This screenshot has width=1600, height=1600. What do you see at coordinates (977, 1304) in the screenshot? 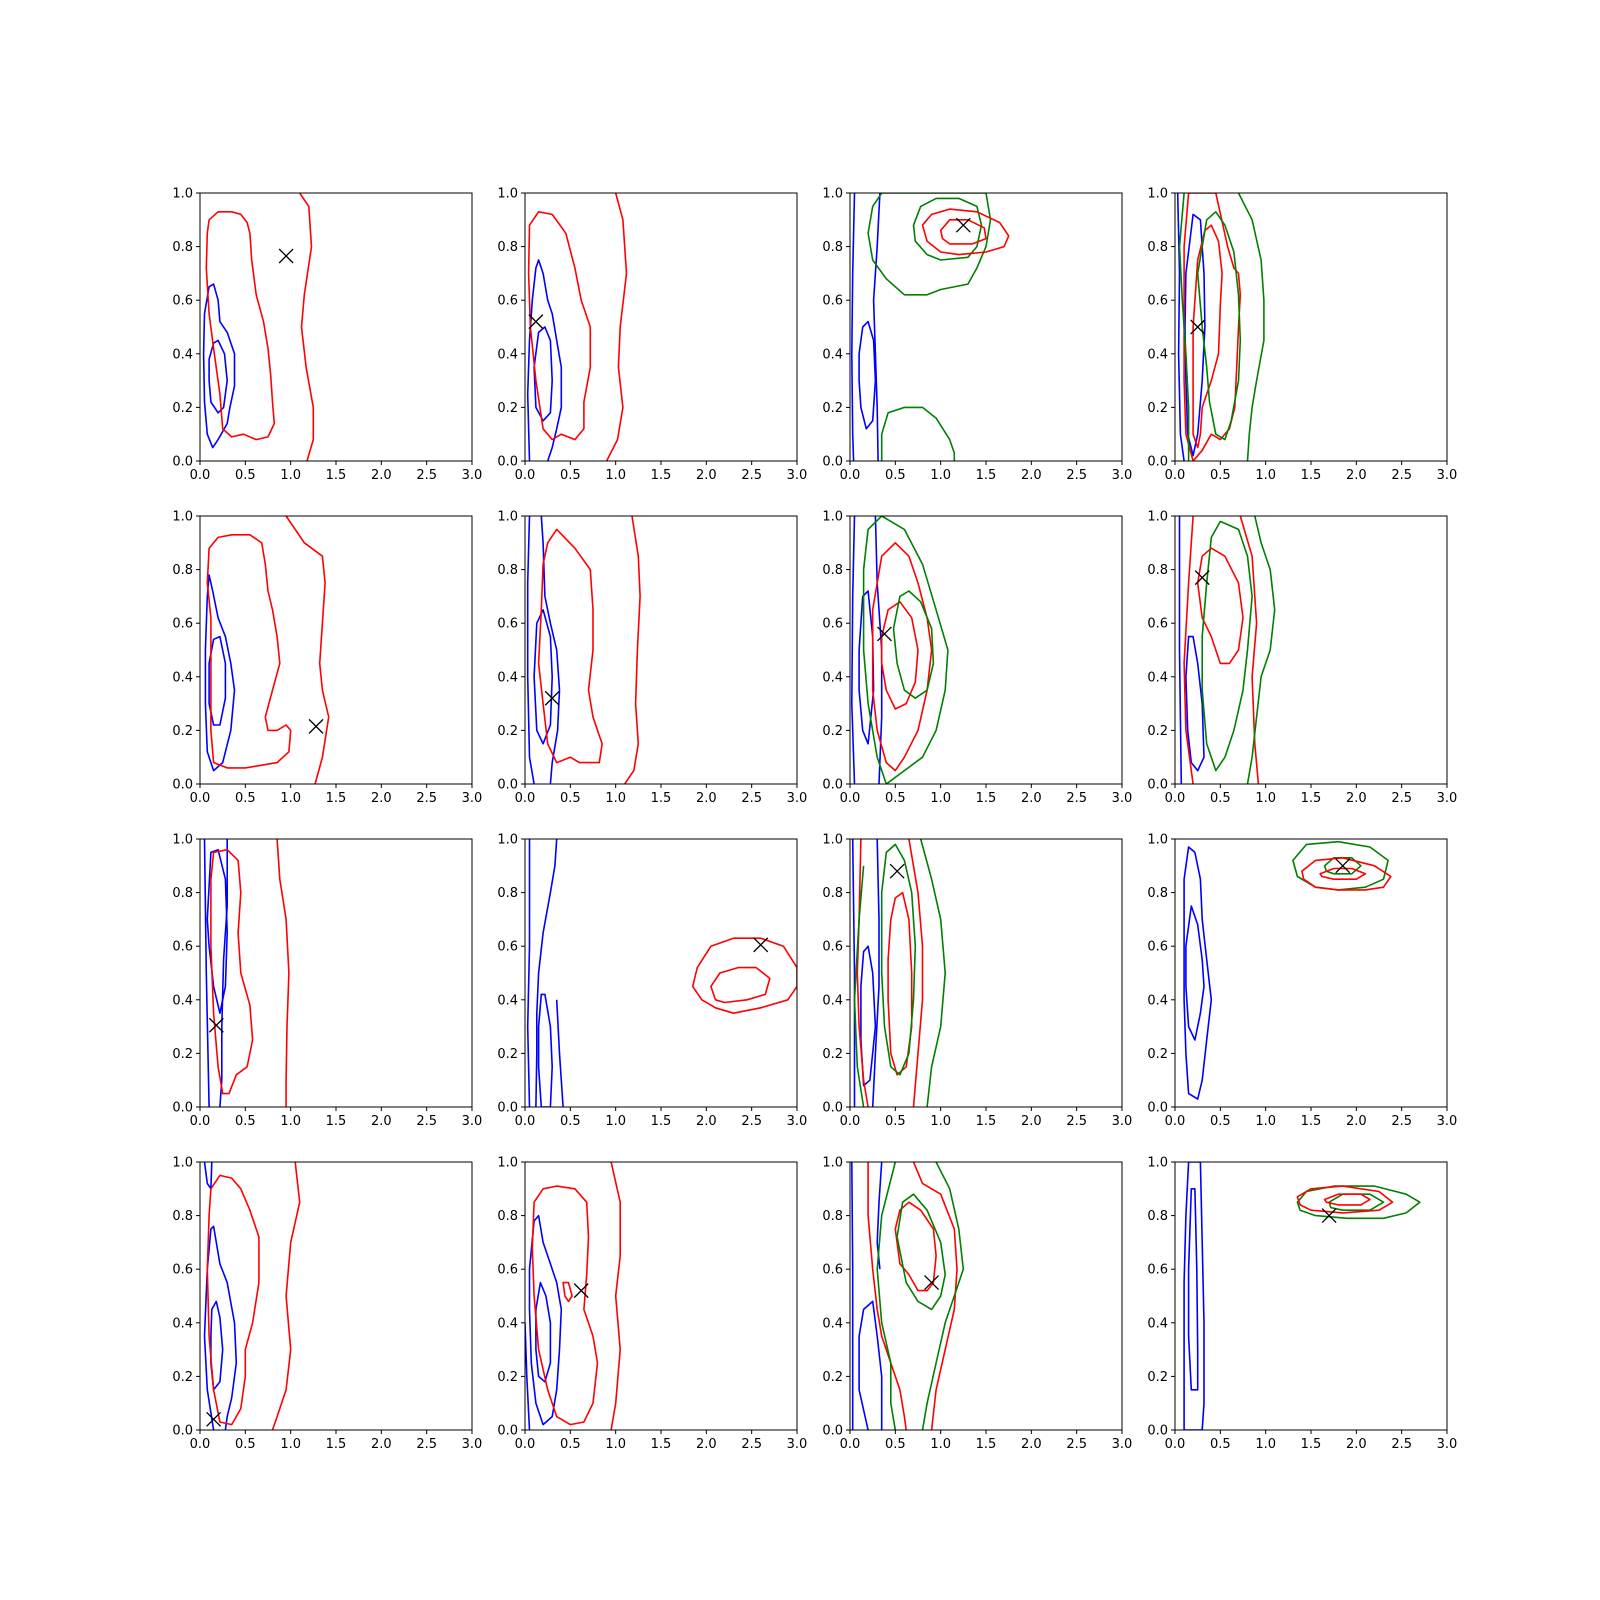
I see `panel-r4-c3: 0.0 0.5 1.0 1.5 2.0 2.5 3.0 0.0 0.2 0.4 0.6 0.8 1.0` at bounding box center [977, 1304].